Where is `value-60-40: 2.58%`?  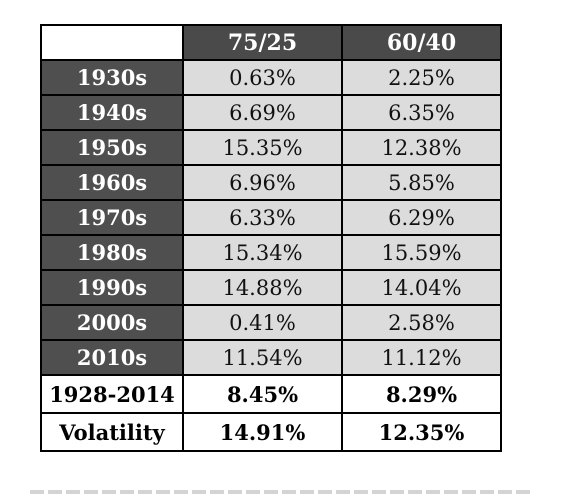 value-60-40: 2.58% is located at coordinates (421, 322).